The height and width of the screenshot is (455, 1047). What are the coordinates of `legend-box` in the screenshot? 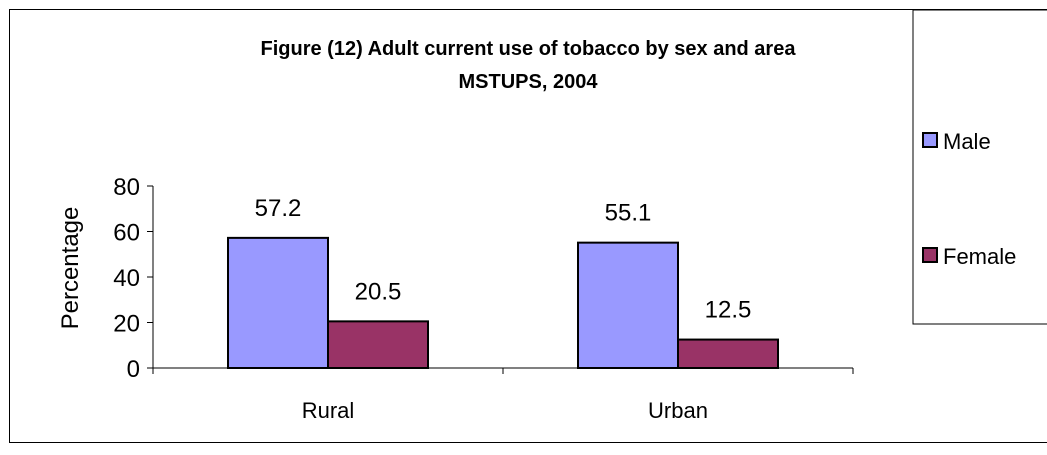 It's located at (979, 167).